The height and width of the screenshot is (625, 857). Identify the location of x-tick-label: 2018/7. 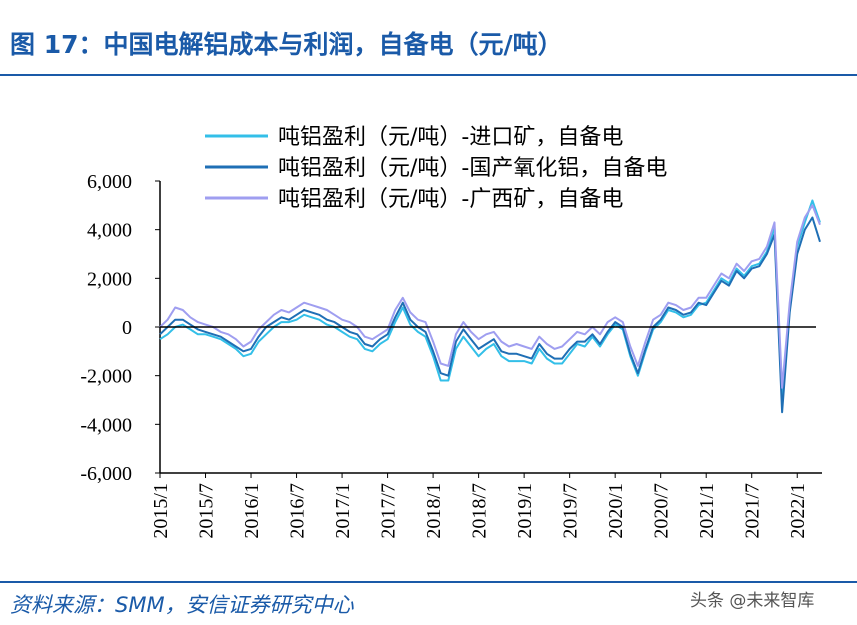
(480, 511).